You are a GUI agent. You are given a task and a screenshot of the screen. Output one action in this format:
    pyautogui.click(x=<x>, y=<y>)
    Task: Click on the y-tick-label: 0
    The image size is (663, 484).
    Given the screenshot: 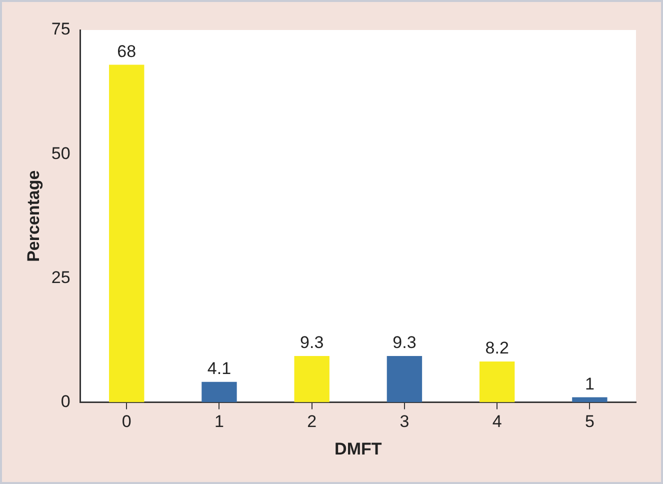 What is the action you would take?
    pyautogui.click(x=65, y=401)
    